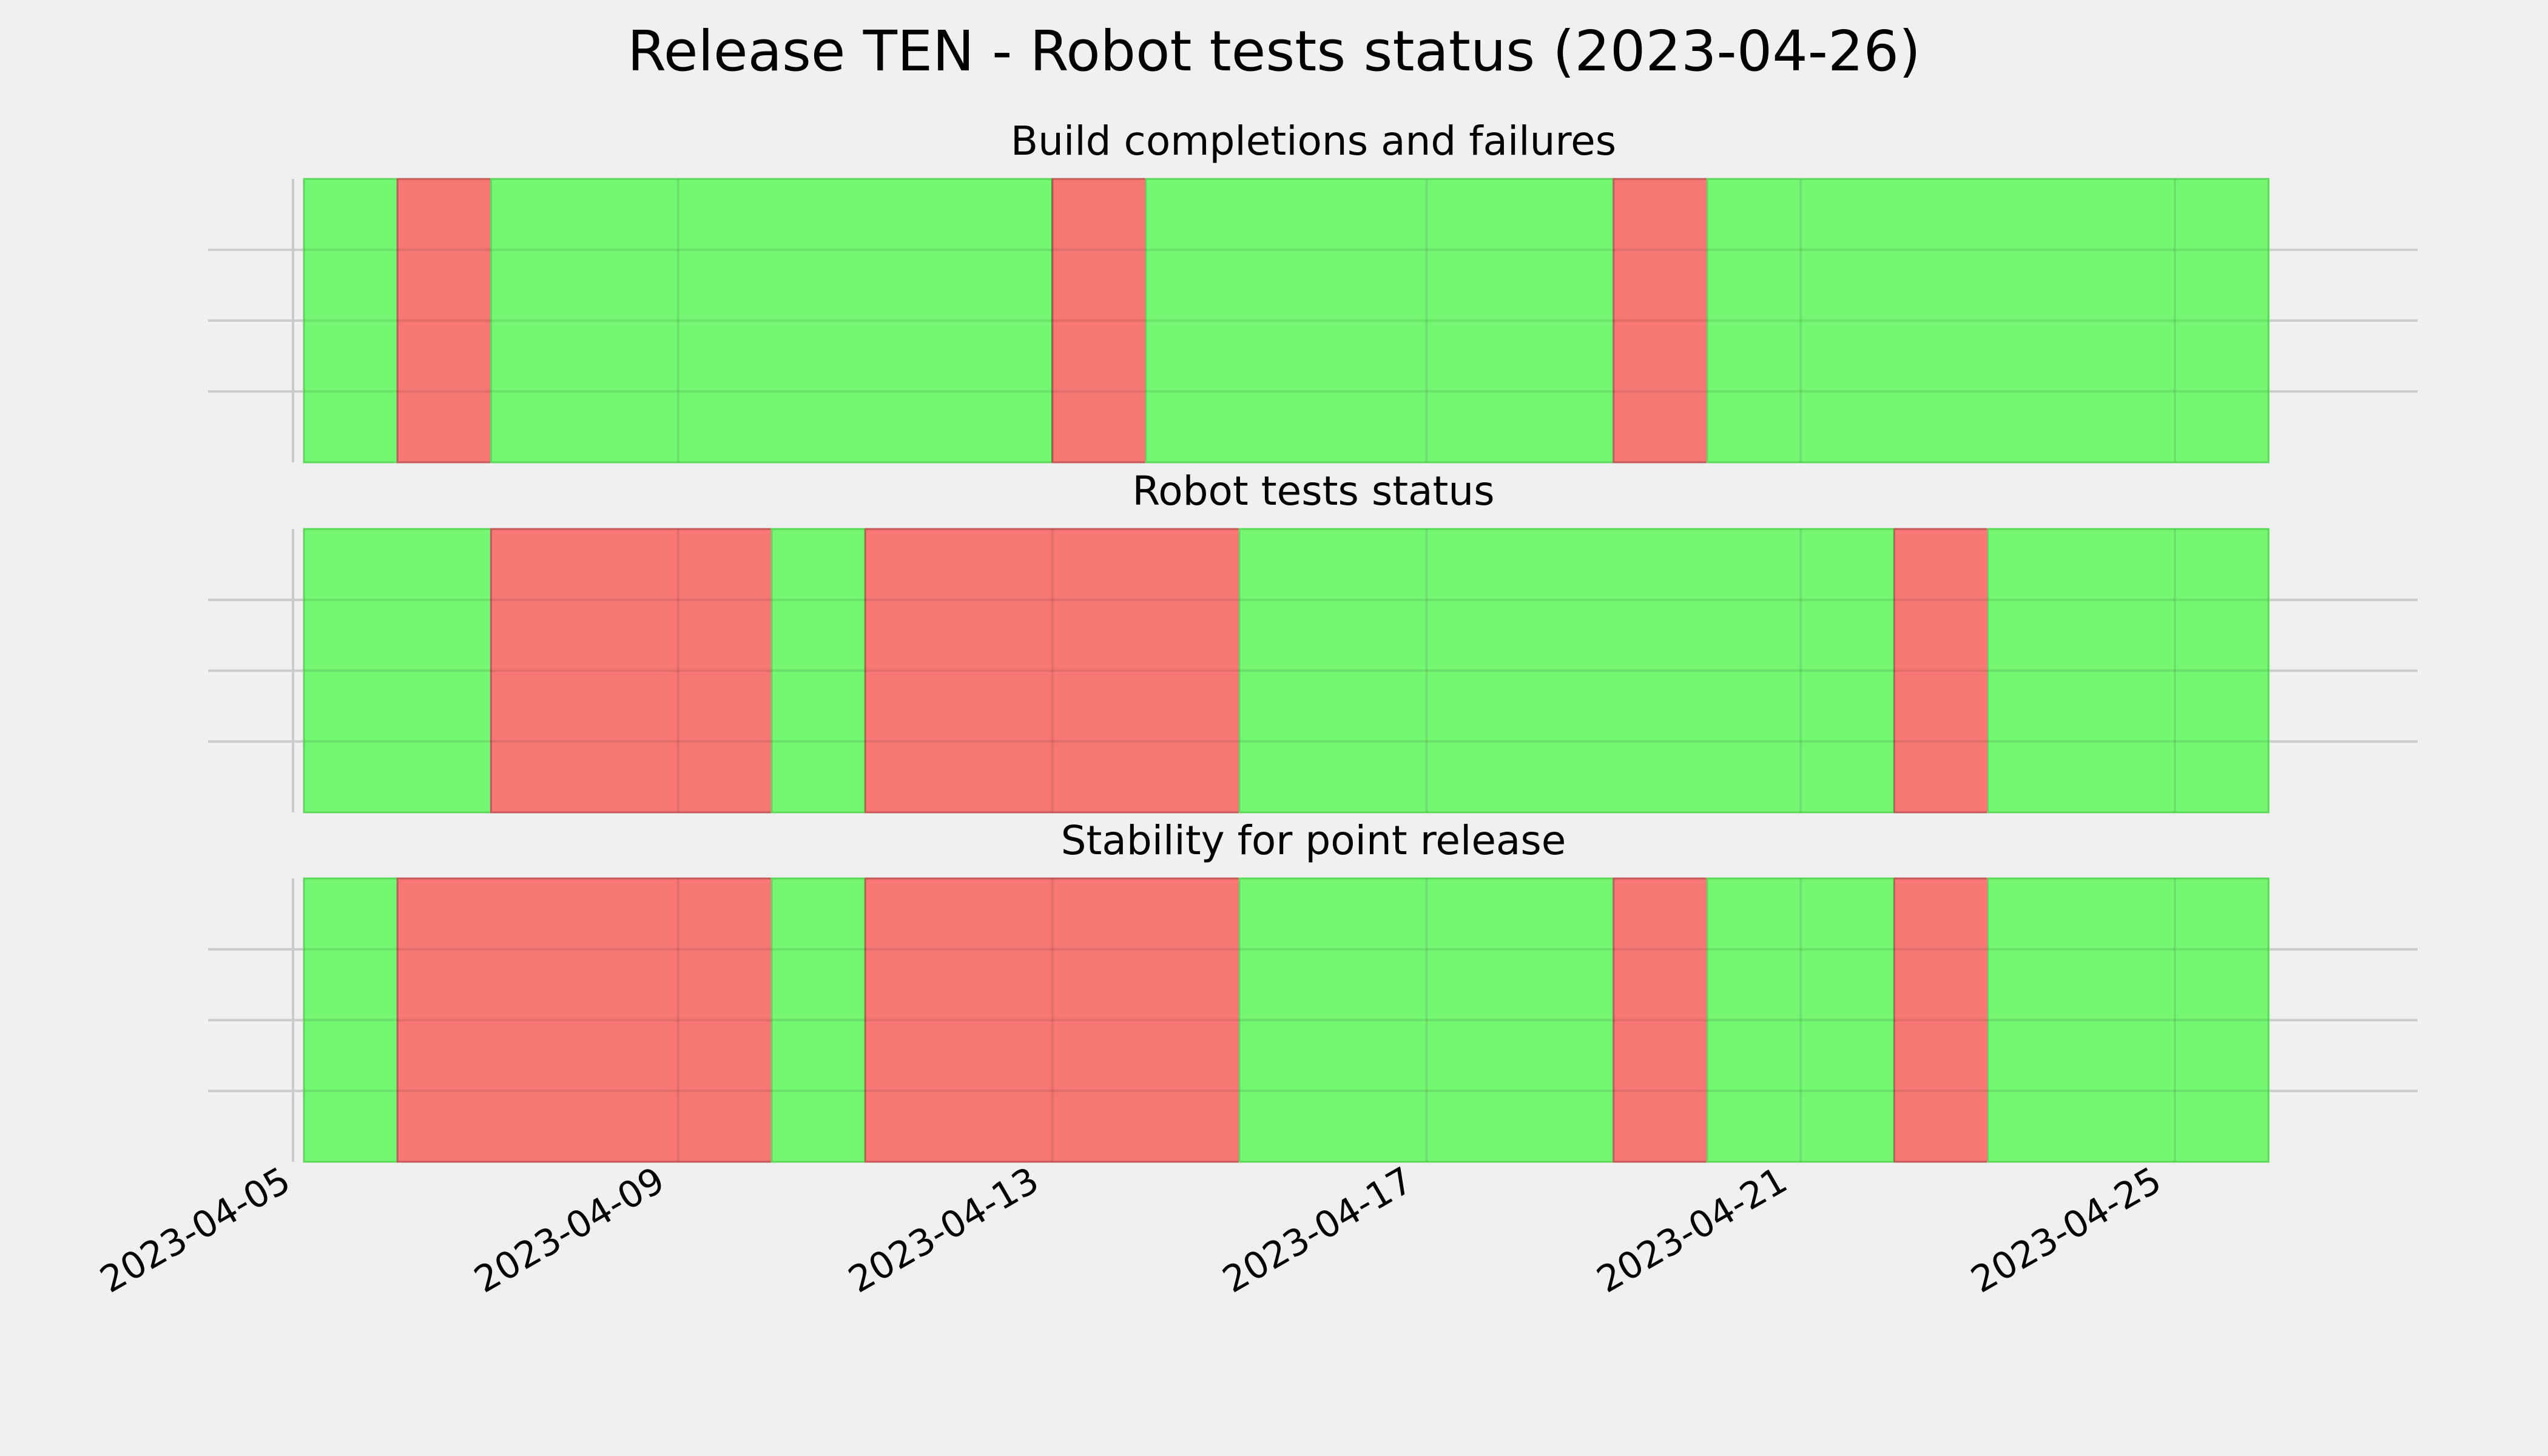 This screenshot has height=1456, width=2548. Describe the element at coordinates (1313, 141) in the screenshot. I see `panel-title: Build completions and failures` at that location.